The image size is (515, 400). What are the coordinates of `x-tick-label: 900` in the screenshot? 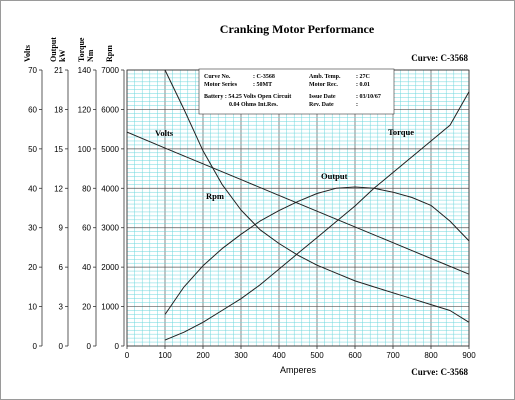 It's located at (469, 355).